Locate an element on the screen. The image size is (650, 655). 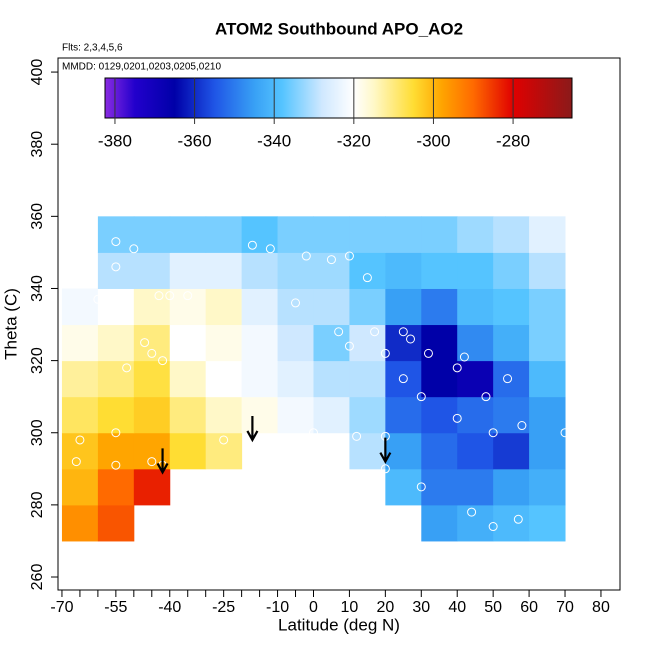
y-axis-label: Theta (C) is located at coordinates (10, 324).